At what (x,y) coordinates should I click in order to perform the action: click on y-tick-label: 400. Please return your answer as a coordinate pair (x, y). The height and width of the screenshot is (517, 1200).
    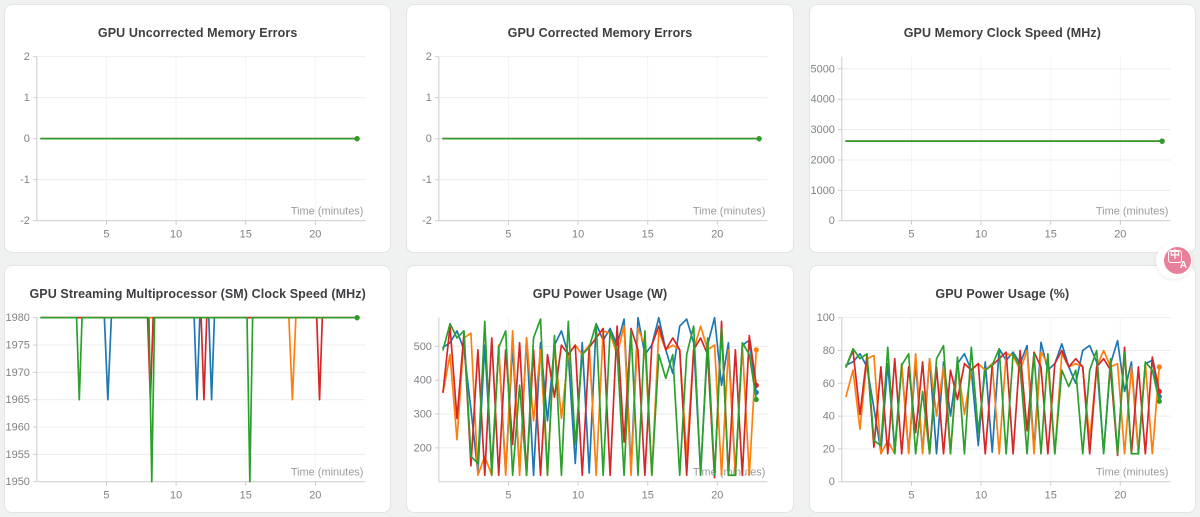
    Looking at the image, I should click on (423, 380).